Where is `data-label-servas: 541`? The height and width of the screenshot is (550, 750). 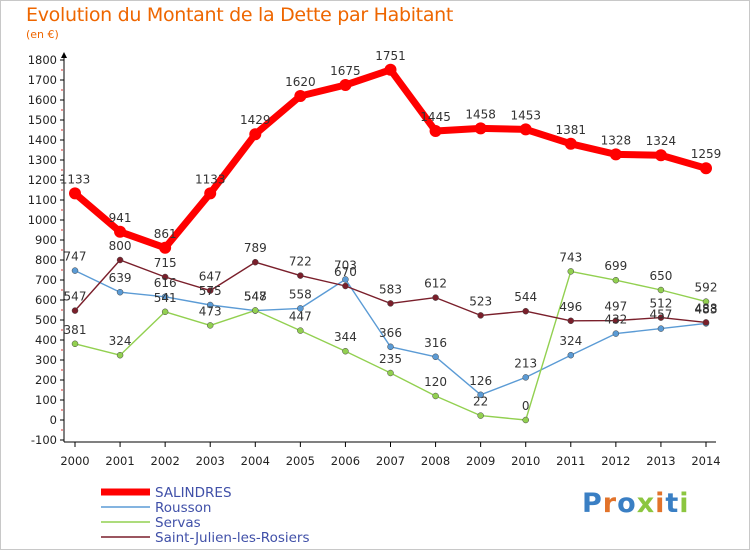 data-label-servas: 541 is located at coordinates (165, 298).